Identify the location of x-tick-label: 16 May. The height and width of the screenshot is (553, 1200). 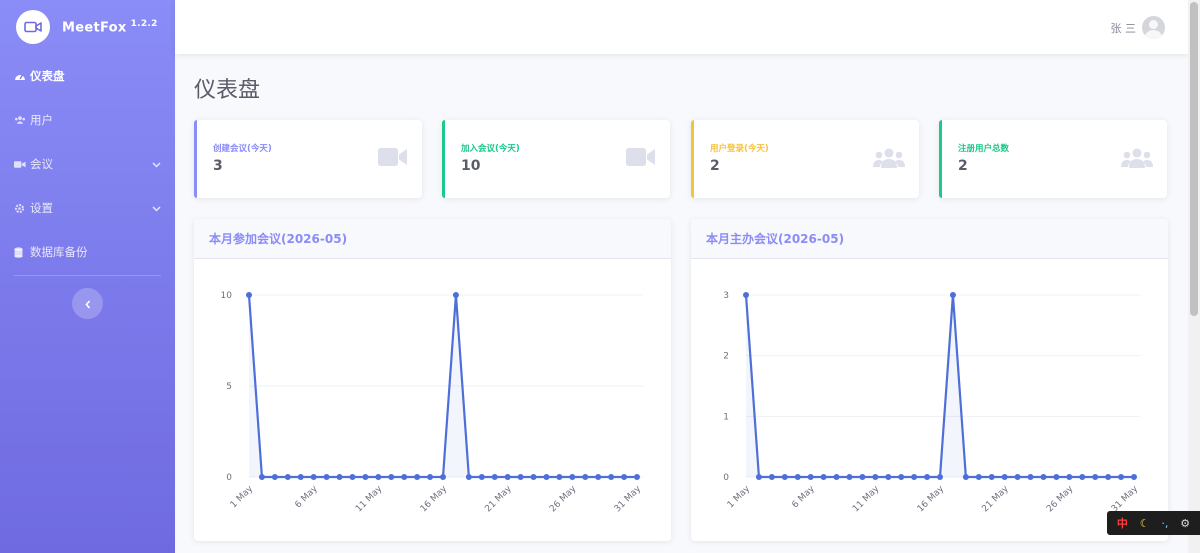
(434, 499).